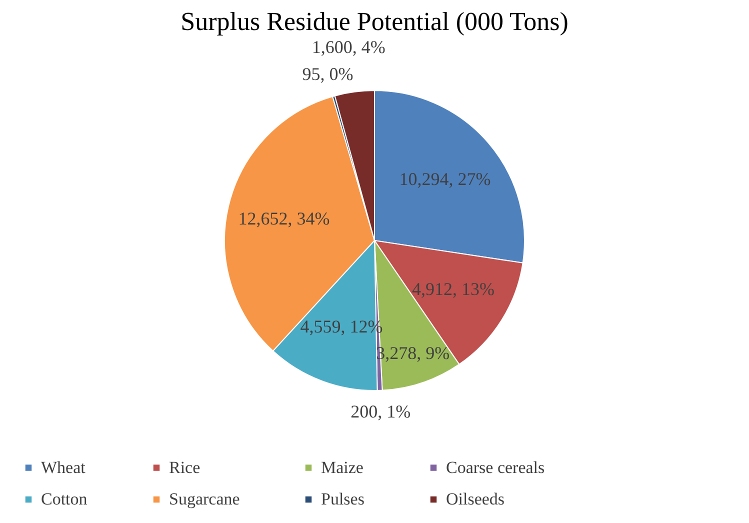 This screenshot has height=523, width=749. What do you see at coordinates (184, 467) in the screenshot?
I see `legend-label: Rice` at bounding box center [184, 467].